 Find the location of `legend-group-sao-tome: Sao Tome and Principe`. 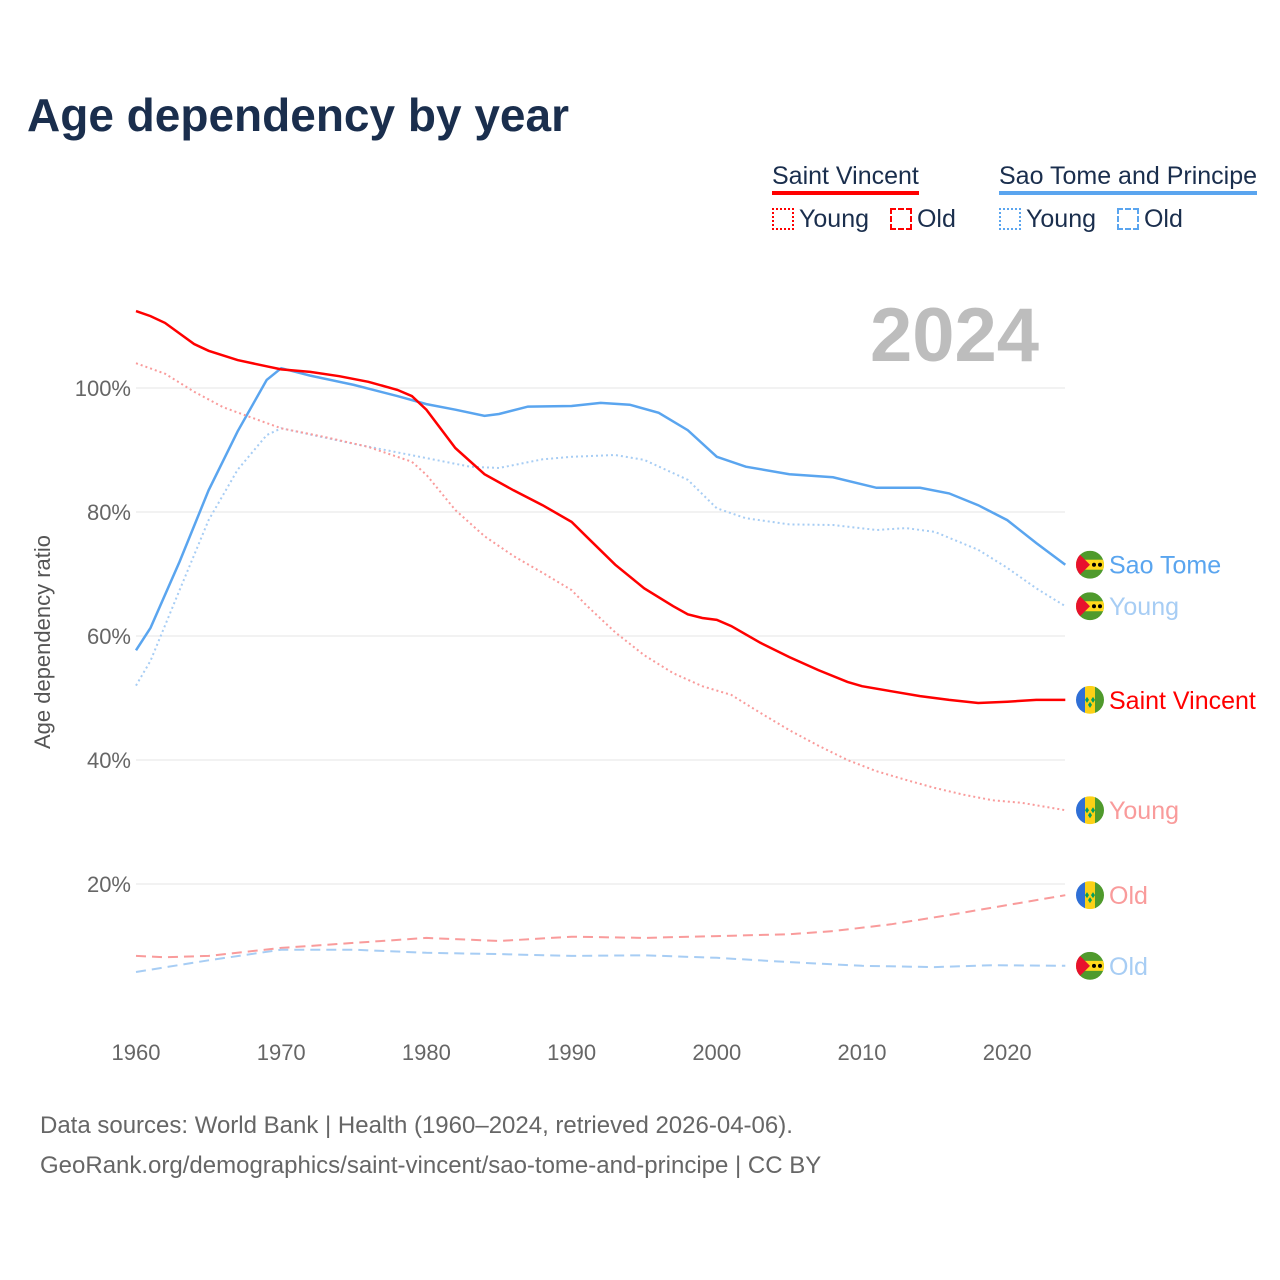

legend-group-sao-tome: Sao Tome and Principe is located at coordinates (1128, 178).